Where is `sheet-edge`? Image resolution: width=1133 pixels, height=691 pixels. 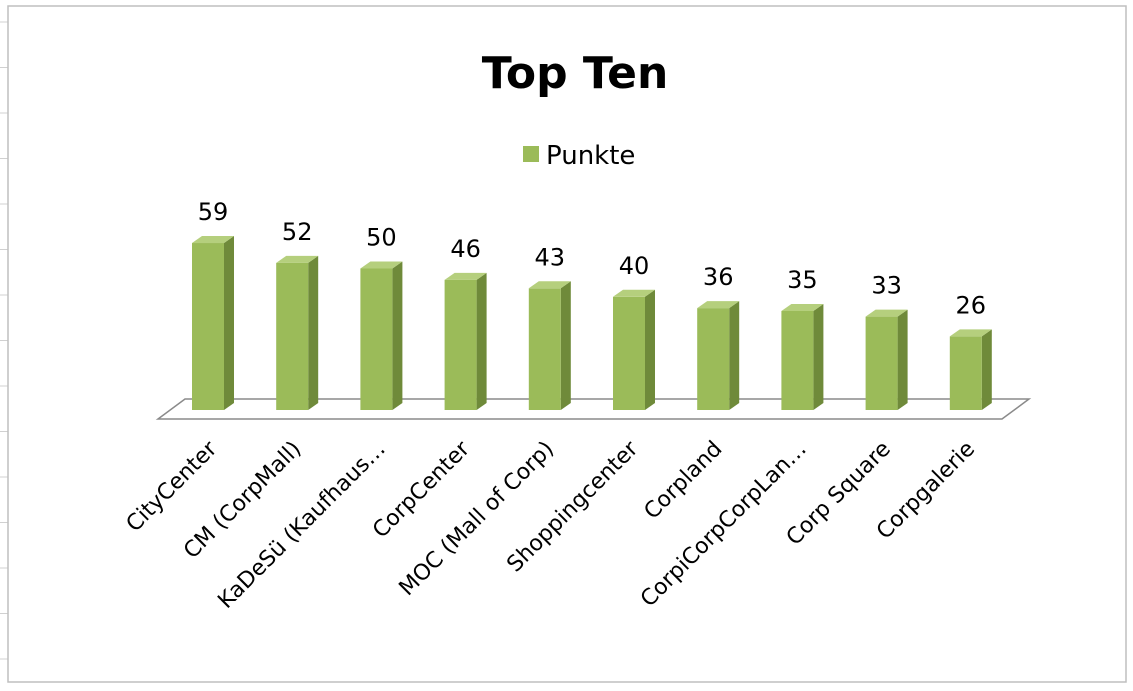 sheet-edge is located at coordinates (4, 340).